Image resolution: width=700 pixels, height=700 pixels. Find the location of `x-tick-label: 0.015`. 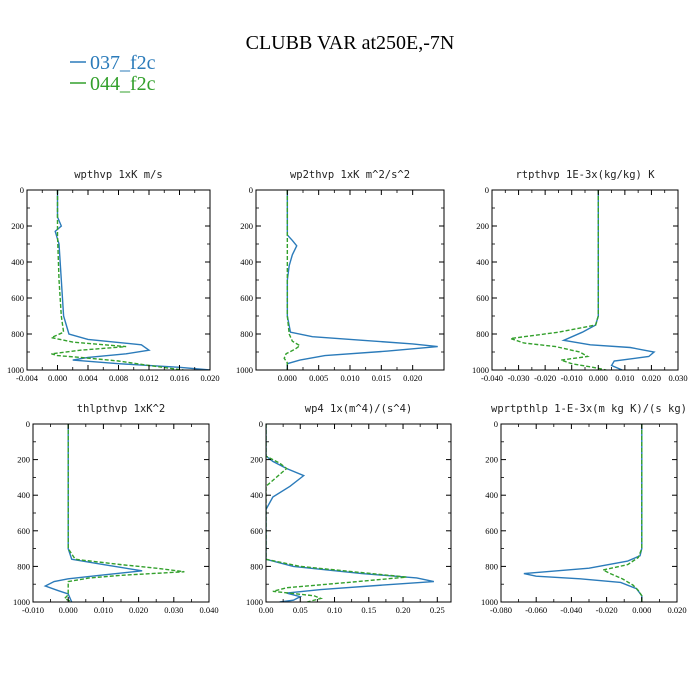

x-tick-label: 0.015 is located at coordinates (381, 378).